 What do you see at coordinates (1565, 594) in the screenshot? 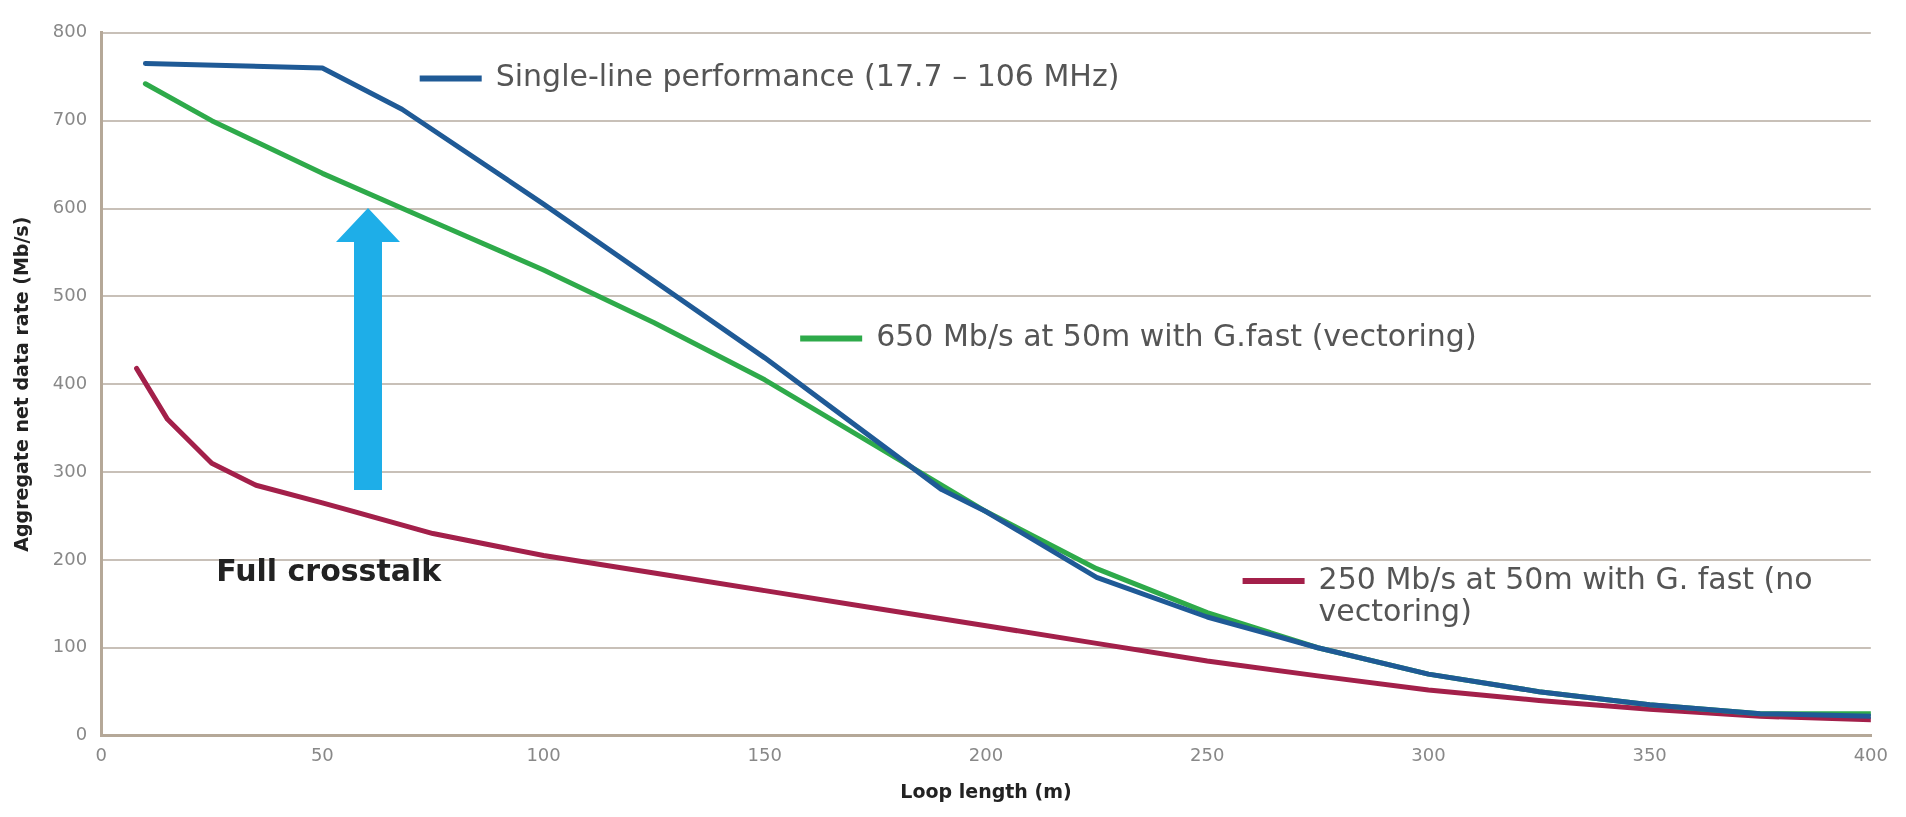
I see `legend-label: 250 Mb/s at 50m with G. fast (no vectoring)` at bounding box center [1565, 594].